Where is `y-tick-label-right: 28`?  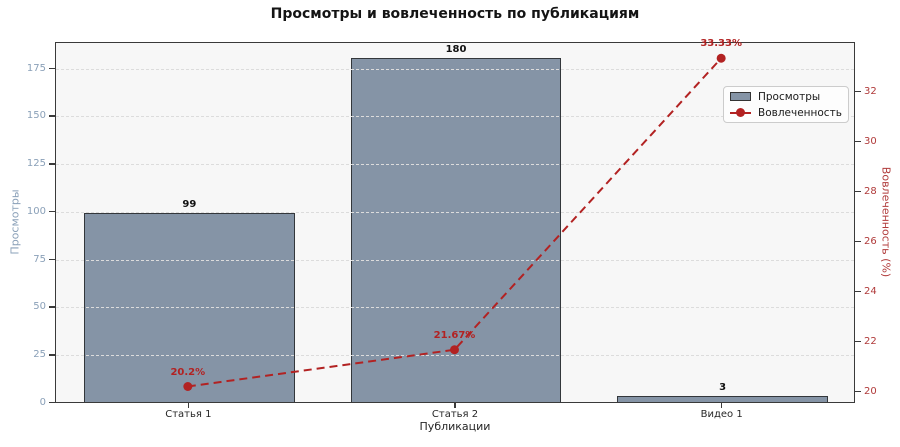
y-tick-label-right: 28 is located at coordinates (870, 191).